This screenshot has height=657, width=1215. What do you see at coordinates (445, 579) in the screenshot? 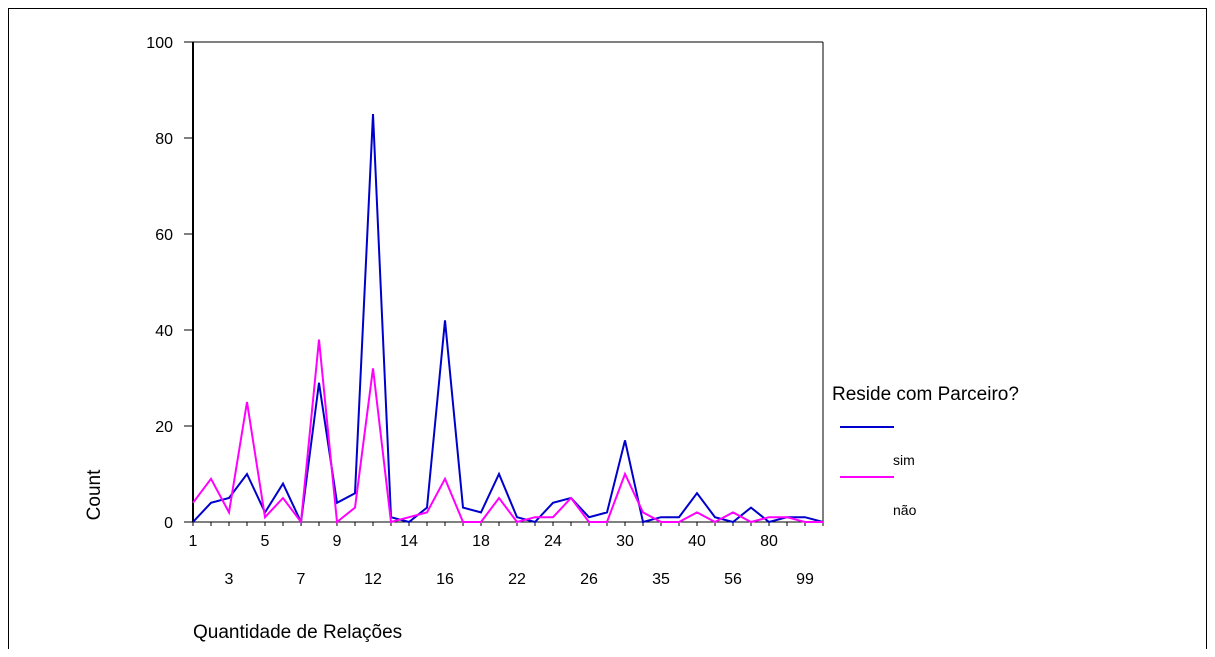
I see `x-tick-label: 16` at bounding box center [445, 579].